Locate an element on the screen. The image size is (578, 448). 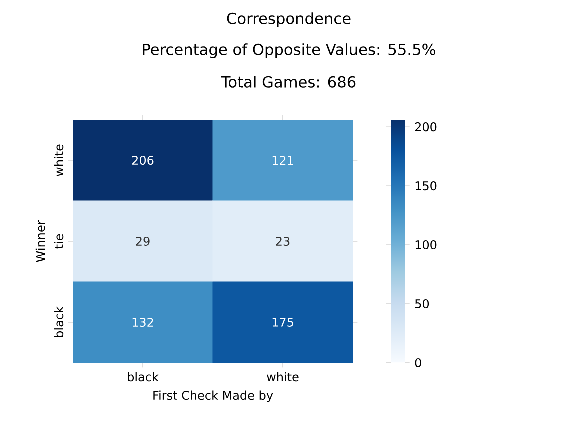
chart-subtitle: Percentage of Opposite Values: 55.5% is located at coordinates (289, 51).